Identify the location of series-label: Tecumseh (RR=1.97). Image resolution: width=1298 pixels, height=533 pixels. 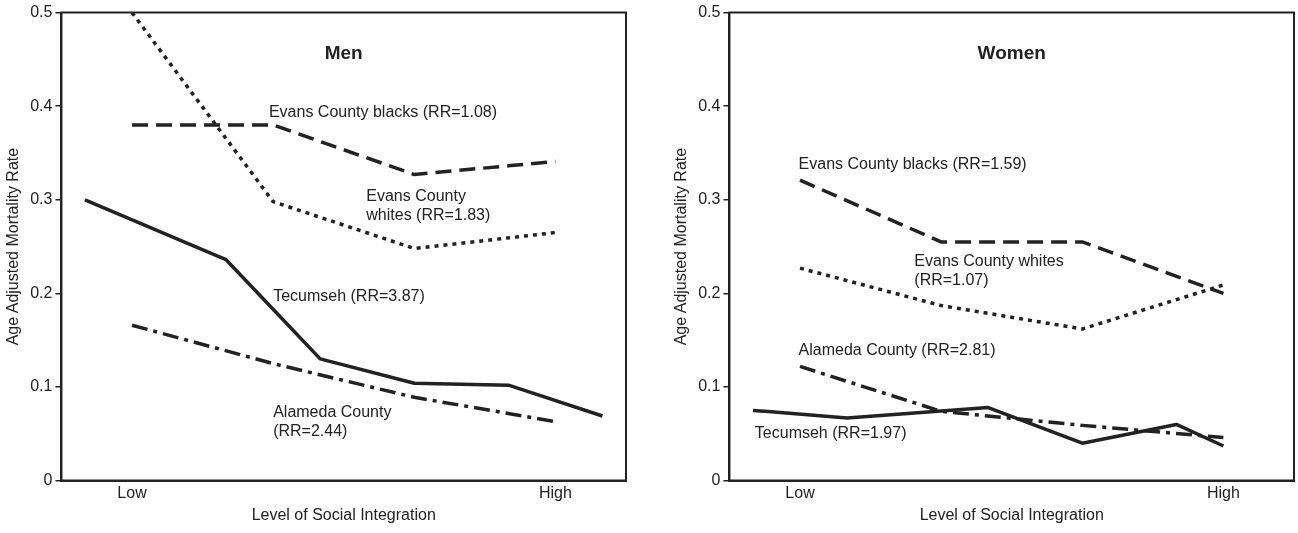
(830, 432).